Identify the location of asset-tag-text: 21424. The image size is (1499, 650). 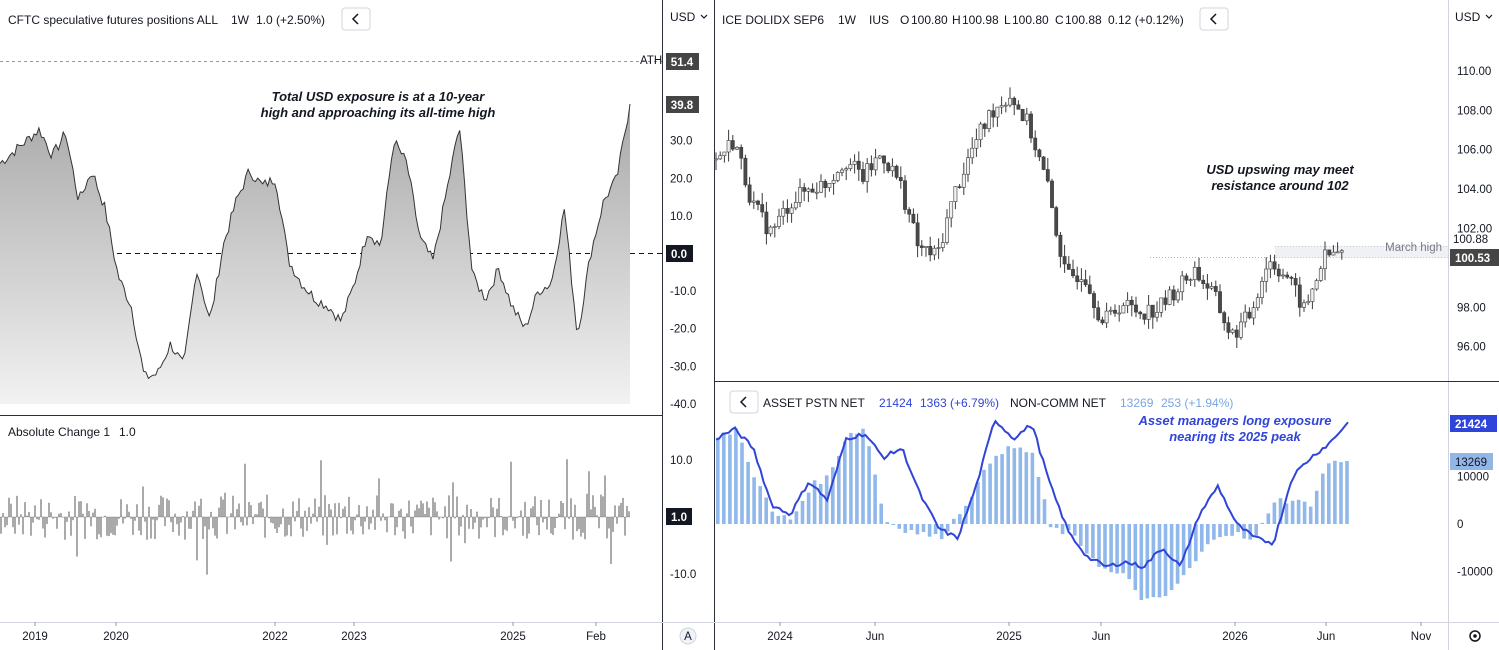
(1471, 425).